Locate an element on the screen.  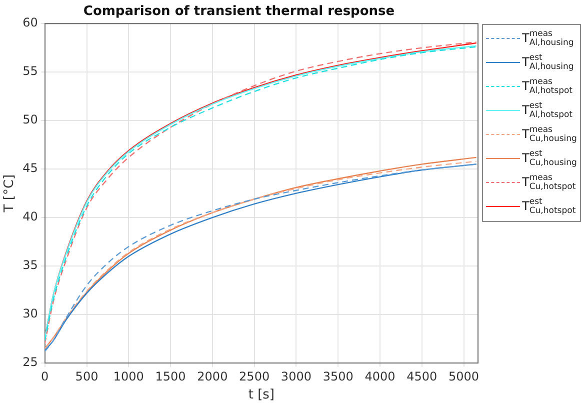
x-tick-label: 0 is located at coordinates (45, 376).